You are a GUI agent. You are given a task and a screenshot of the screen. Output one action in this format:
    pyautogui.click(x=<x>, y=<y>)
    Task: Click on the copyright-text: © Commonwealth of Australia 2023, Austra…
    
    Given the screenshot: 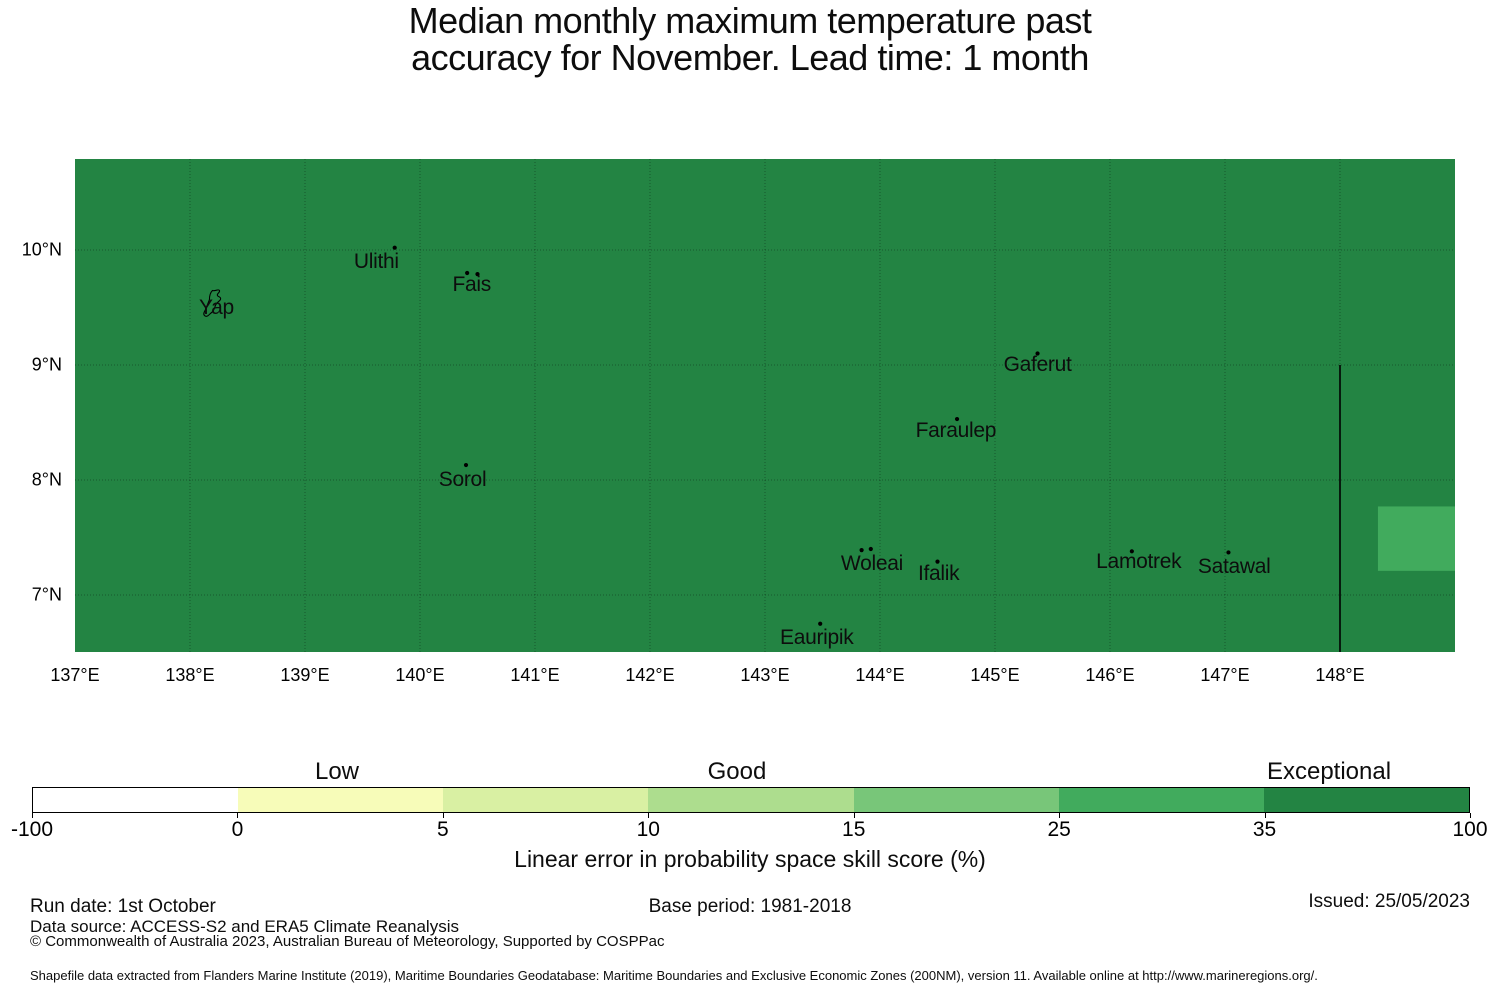 What is the action you would take?
    pyautogui.click(x=347, y=941)
    